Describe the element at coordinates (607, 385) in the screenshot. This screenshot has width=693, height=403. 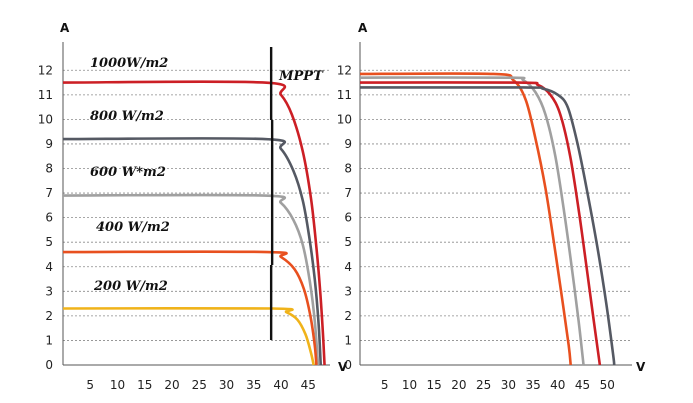
I see `x-tick-label: 50` at that location.